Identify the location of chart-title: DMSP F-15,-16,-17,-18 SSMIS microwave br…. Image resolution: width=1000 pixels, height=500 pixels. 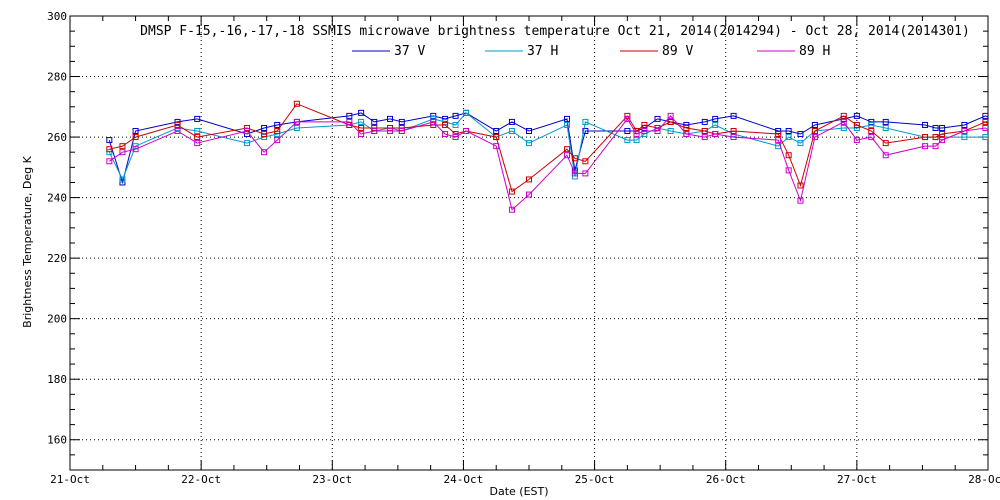
(555, 31).